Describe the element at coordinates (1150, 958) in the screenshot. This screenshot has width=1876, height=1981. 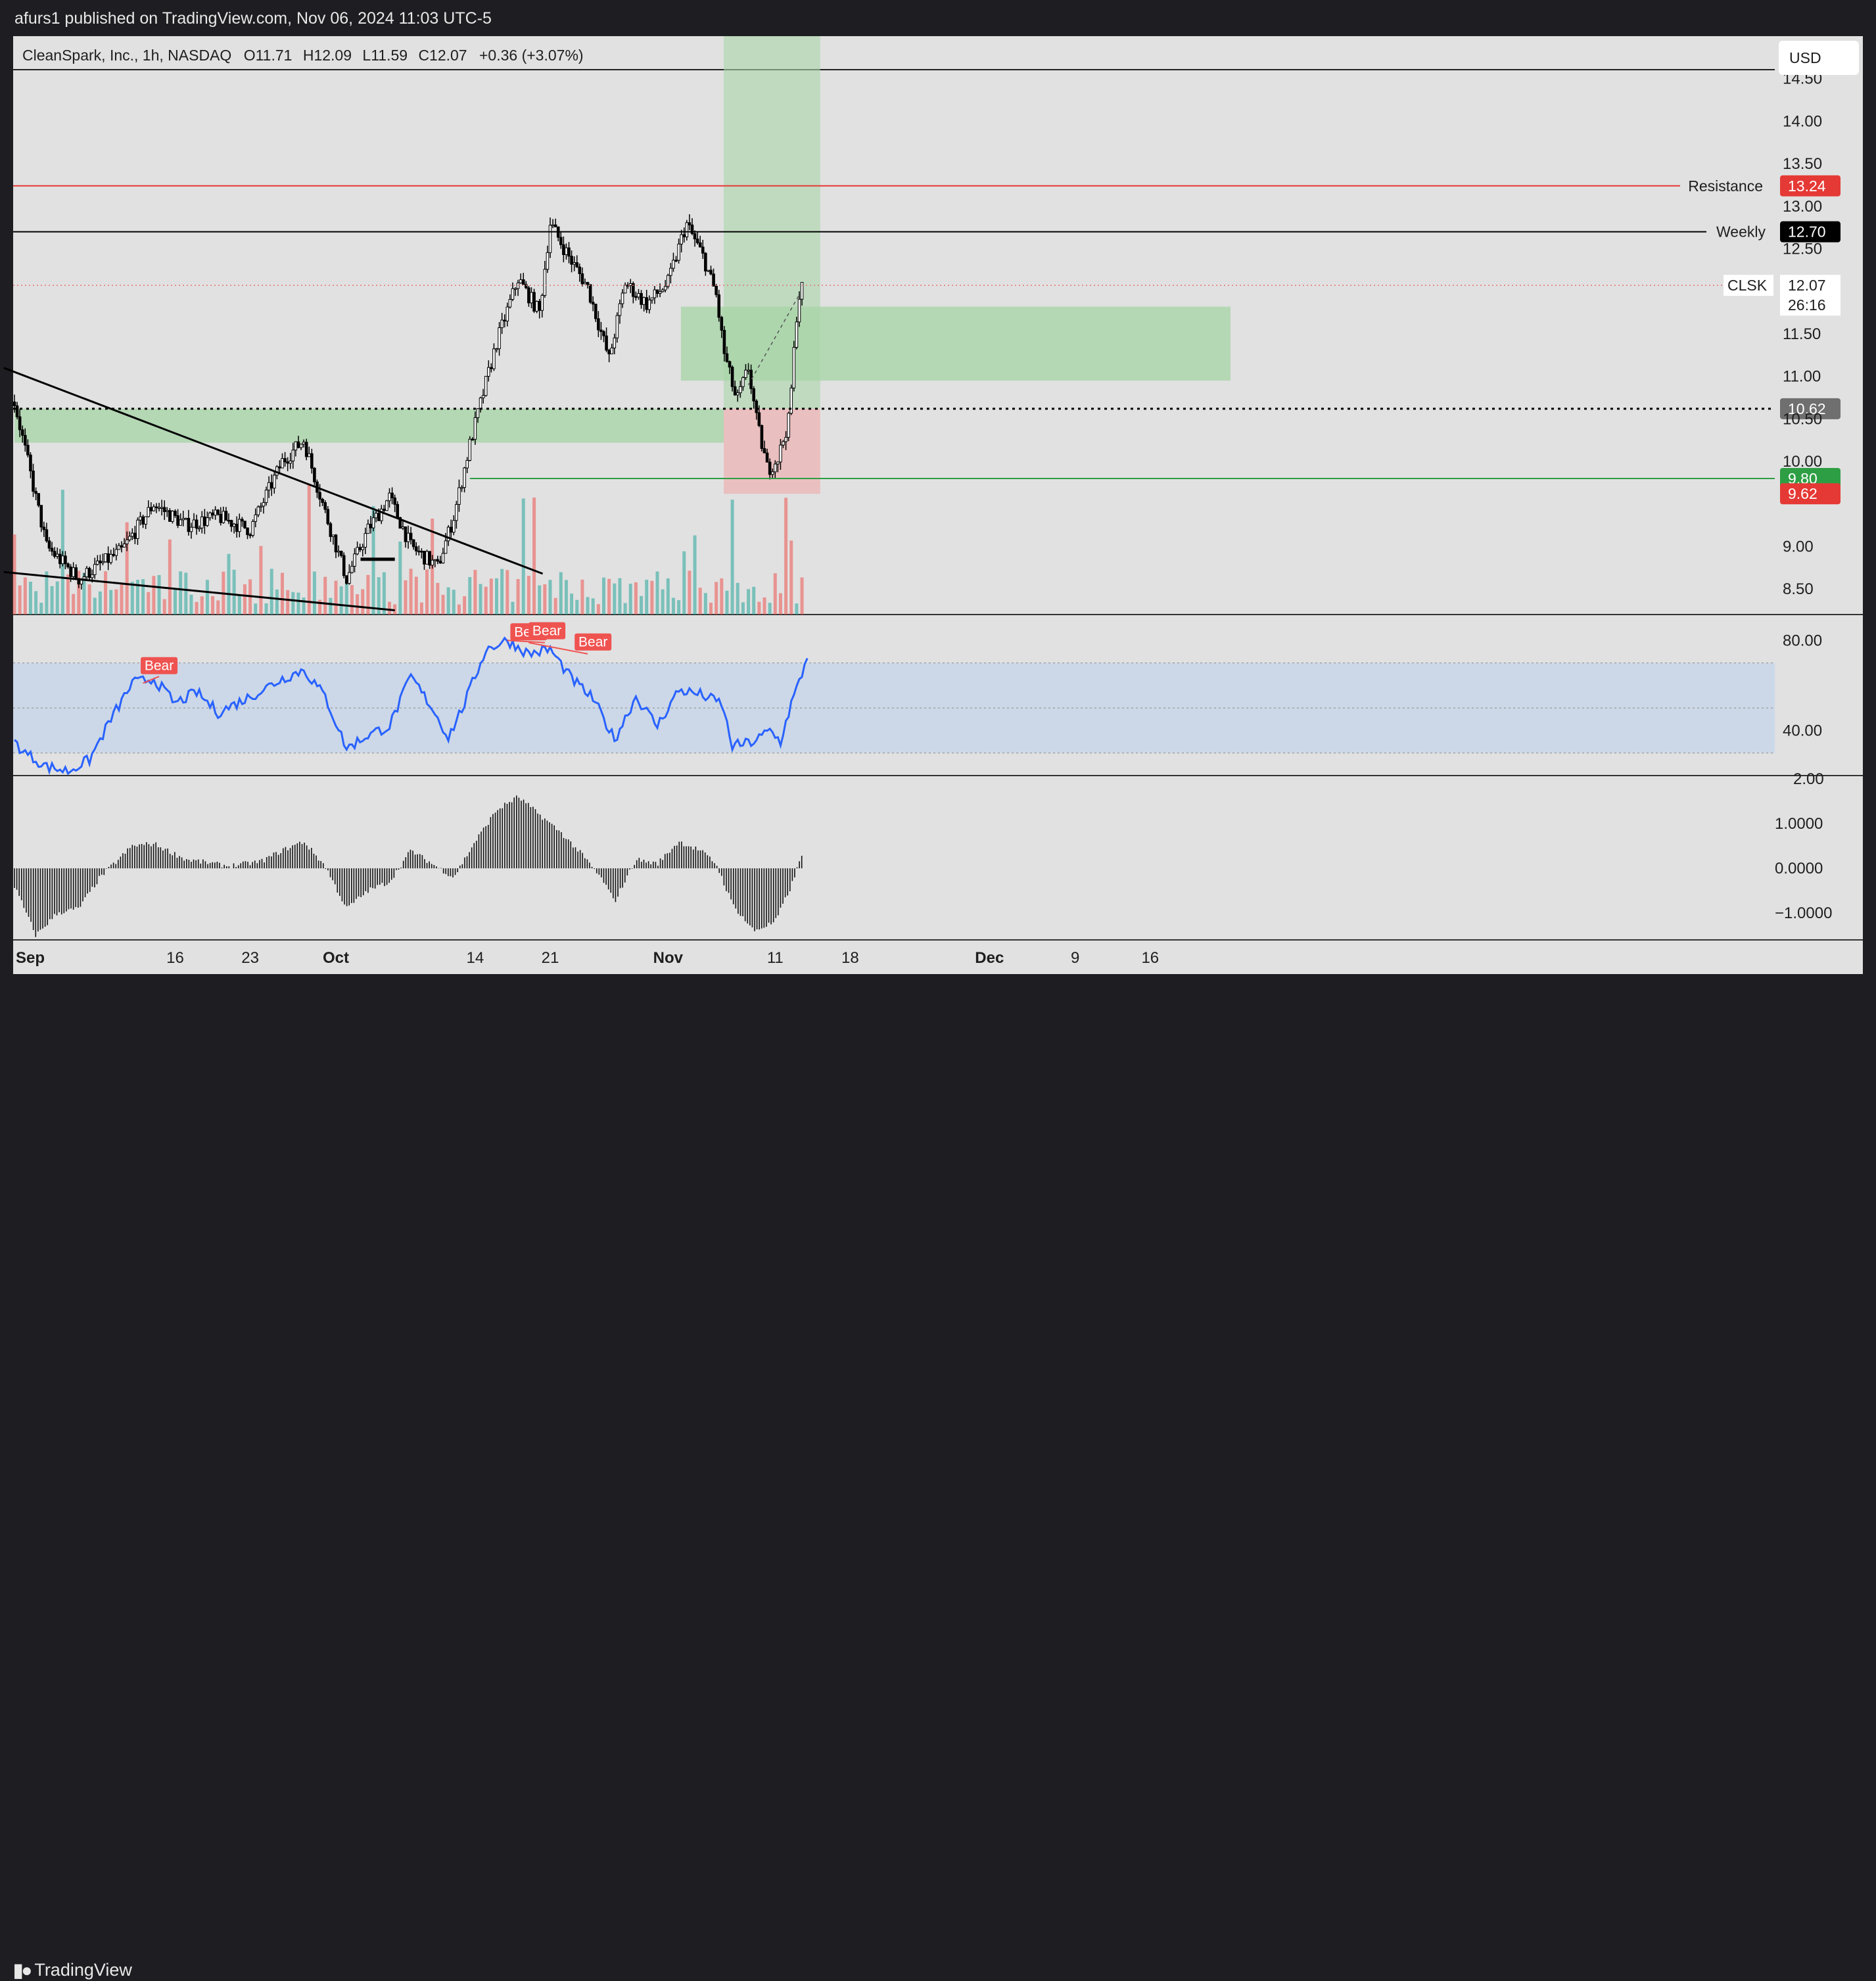
I see `time-tick-11: 16` at that location.